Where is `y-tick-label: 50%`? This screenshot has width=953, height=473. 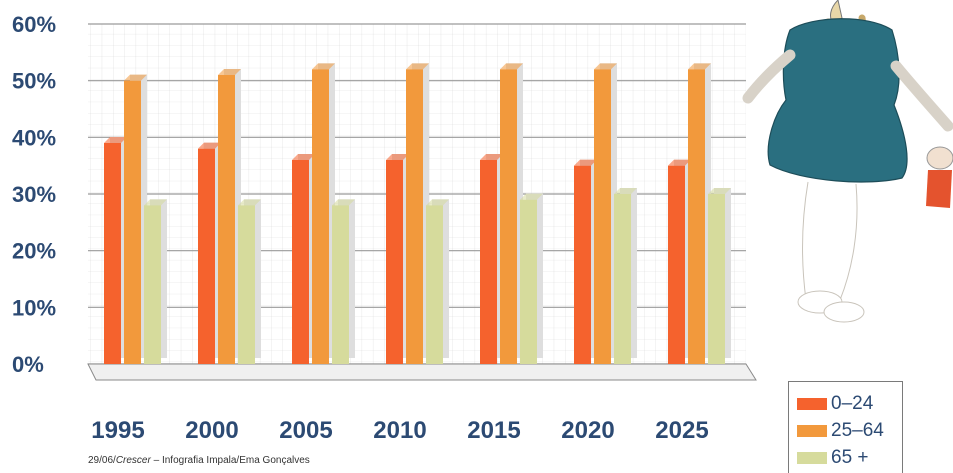
y-tick-label: 50% is located at coordinates (34, 81).